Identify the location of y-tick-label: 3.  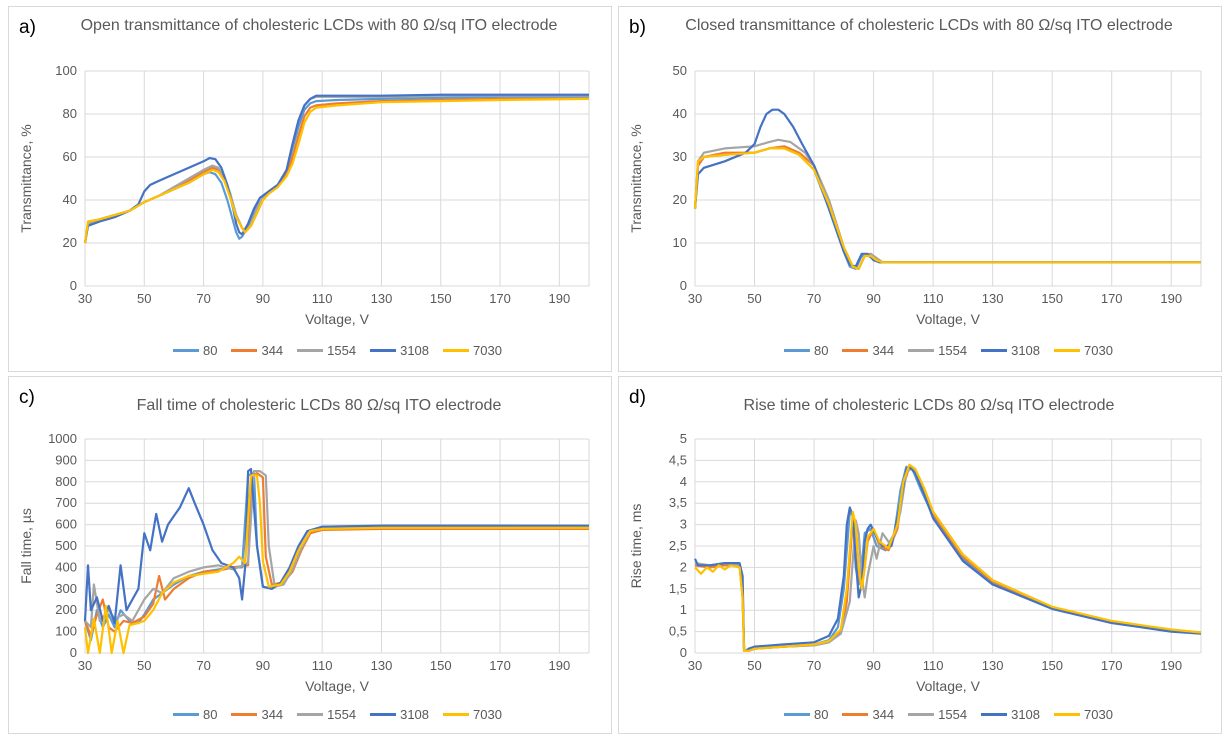
(683, 524).